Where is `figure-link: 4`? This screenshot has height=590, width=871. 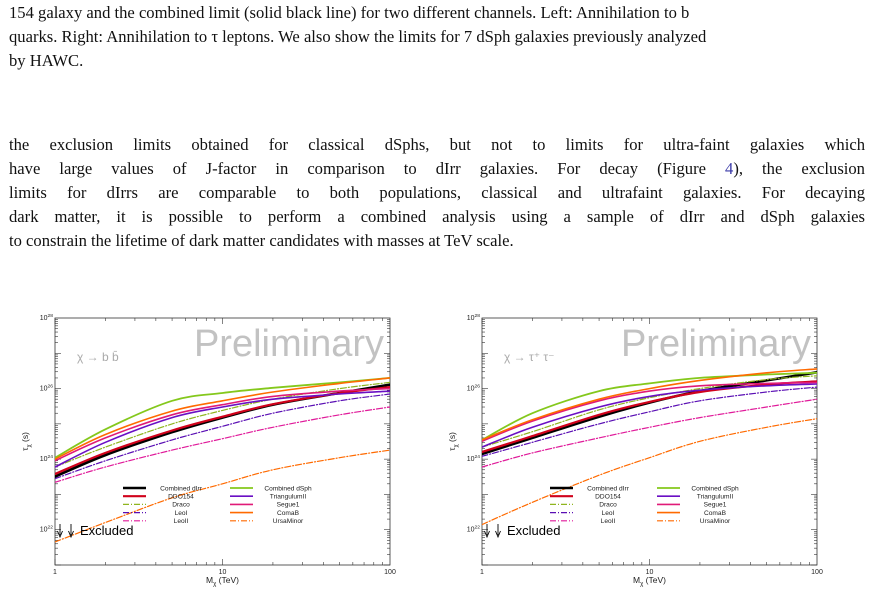 figure-link: 4 is located at coordinates (729, 168).